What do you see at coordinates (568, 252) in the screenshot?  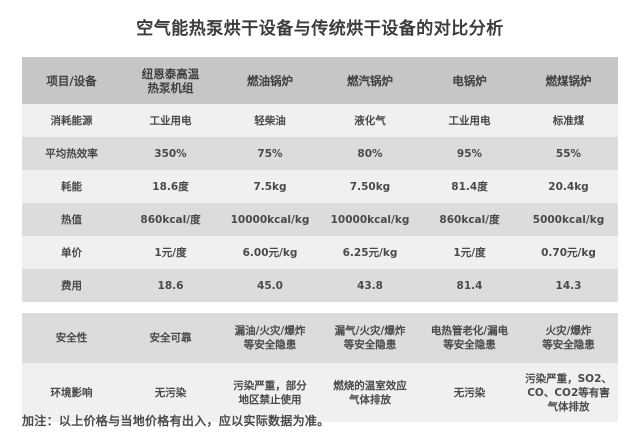 I see `table-cell: 0.70元/kg` at bounding box center [568, 252].